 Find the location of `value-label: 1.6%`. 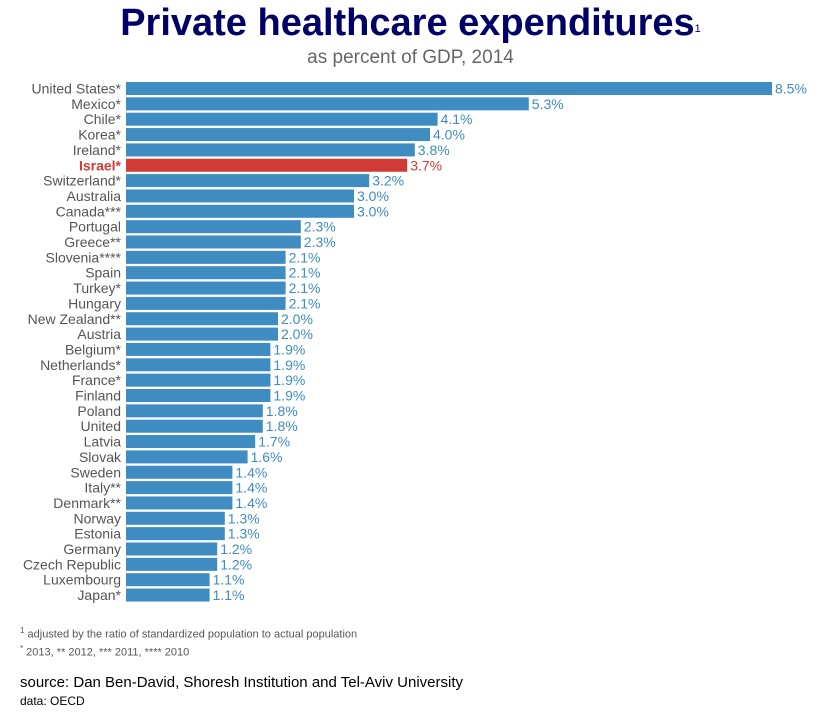

value-label: 1.6% is located at coordinates (267, 457).